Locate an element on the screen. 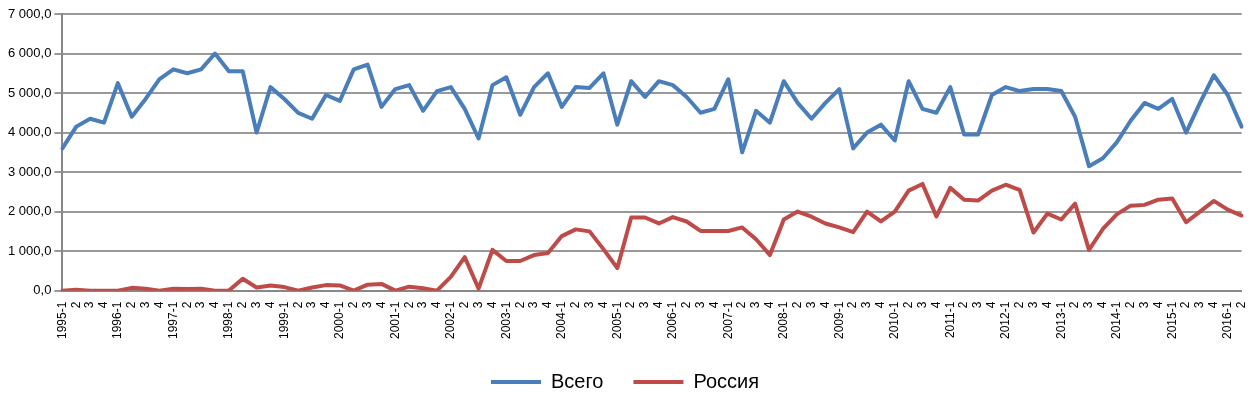 The image size is (1259, 402). x-tick-label: 2014-1 is located at coordinates (1116, 320).